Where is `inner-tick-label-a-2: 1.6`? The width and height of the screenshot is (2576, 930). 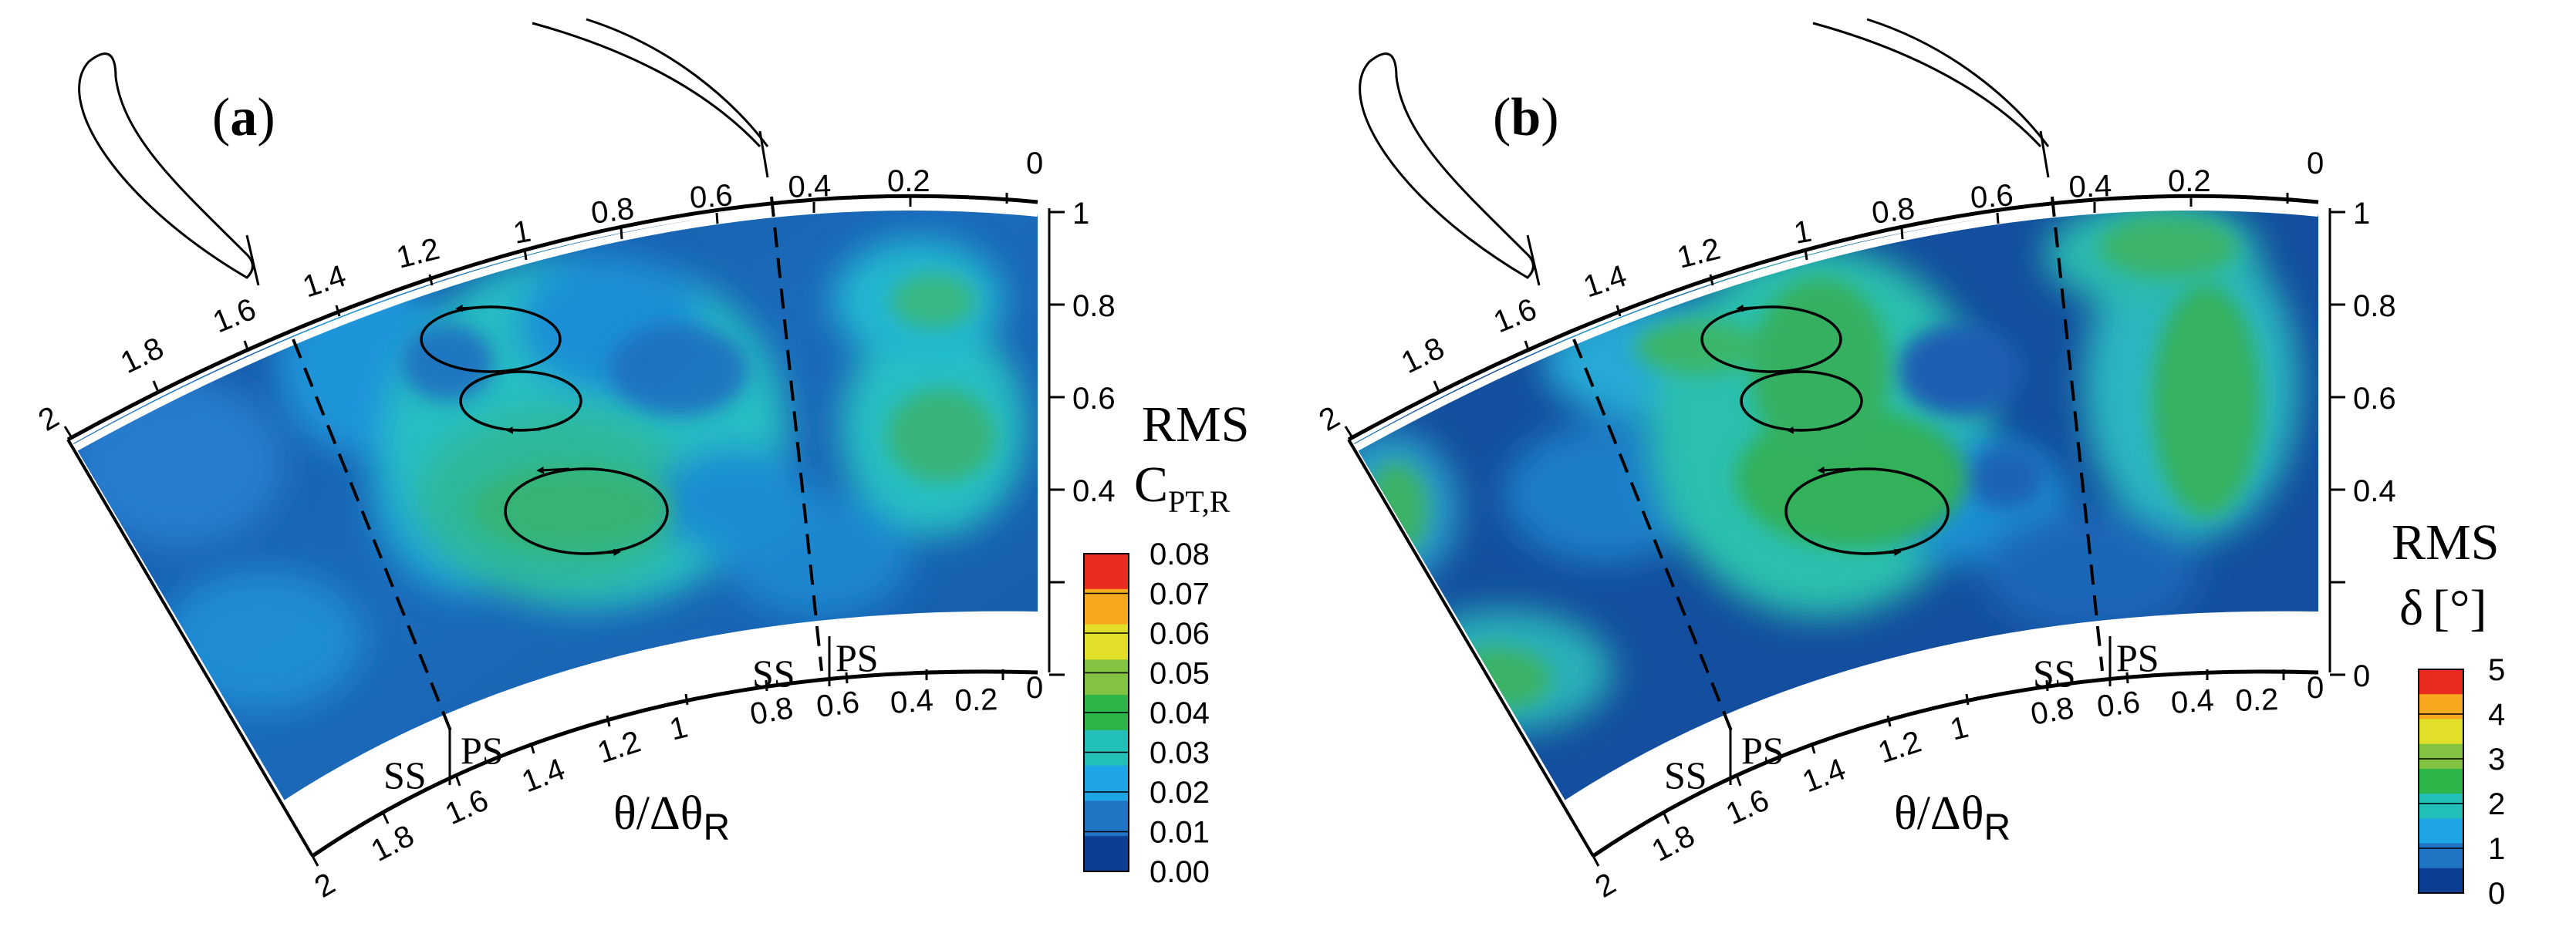
inner-tick-label-a-2: 1.6 is located at coordinates (467, 807).